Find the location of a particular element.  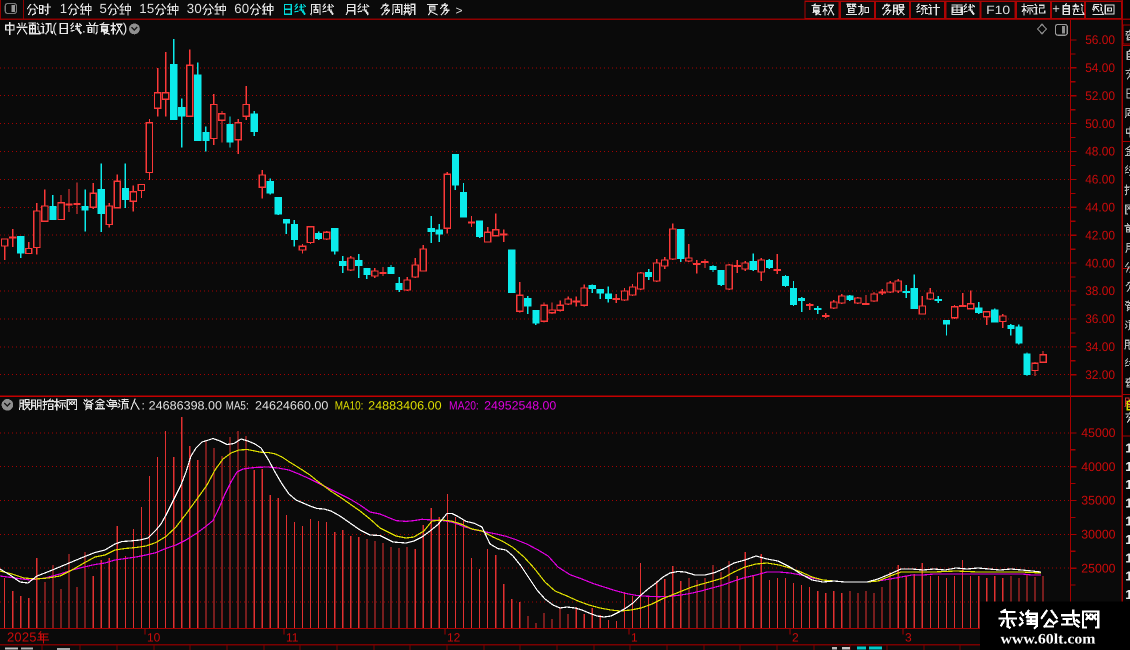

svg-text: 32.00 is located at coordinates (1100, 375).